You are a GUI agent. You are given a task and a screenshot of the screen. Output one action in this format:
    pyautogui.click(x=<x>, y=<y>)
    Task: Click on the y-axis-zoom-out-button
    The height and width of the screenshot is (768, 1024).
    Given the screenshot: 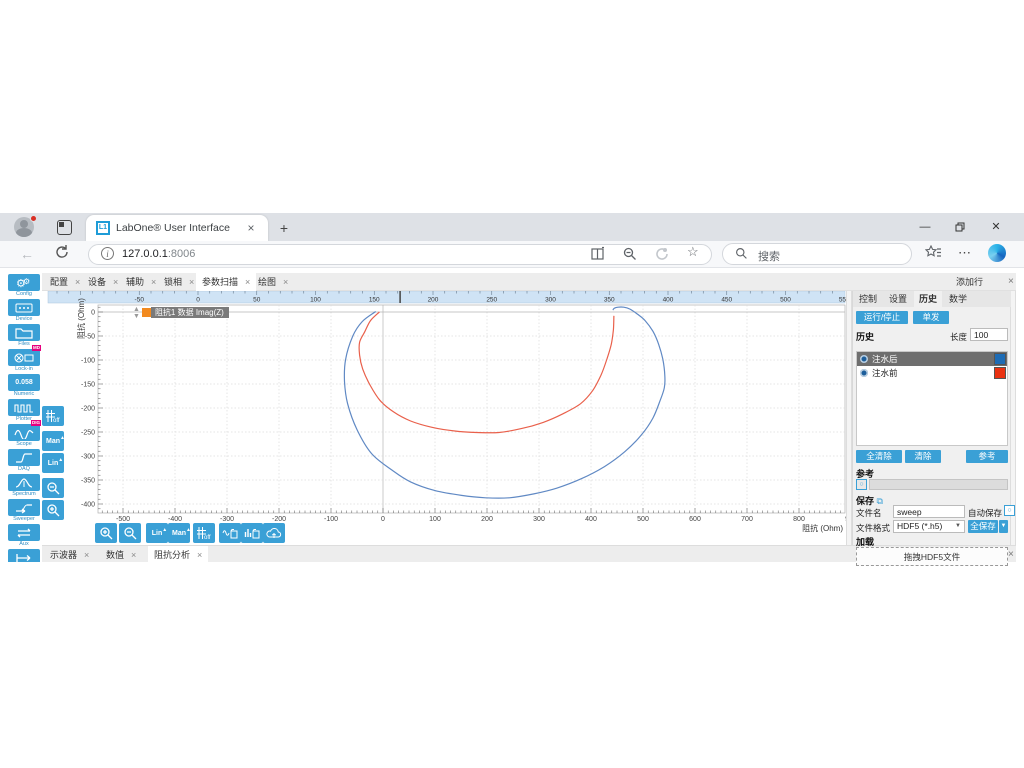 What is the action you would take?
    pyautogui.click(x=53, y=488)
    